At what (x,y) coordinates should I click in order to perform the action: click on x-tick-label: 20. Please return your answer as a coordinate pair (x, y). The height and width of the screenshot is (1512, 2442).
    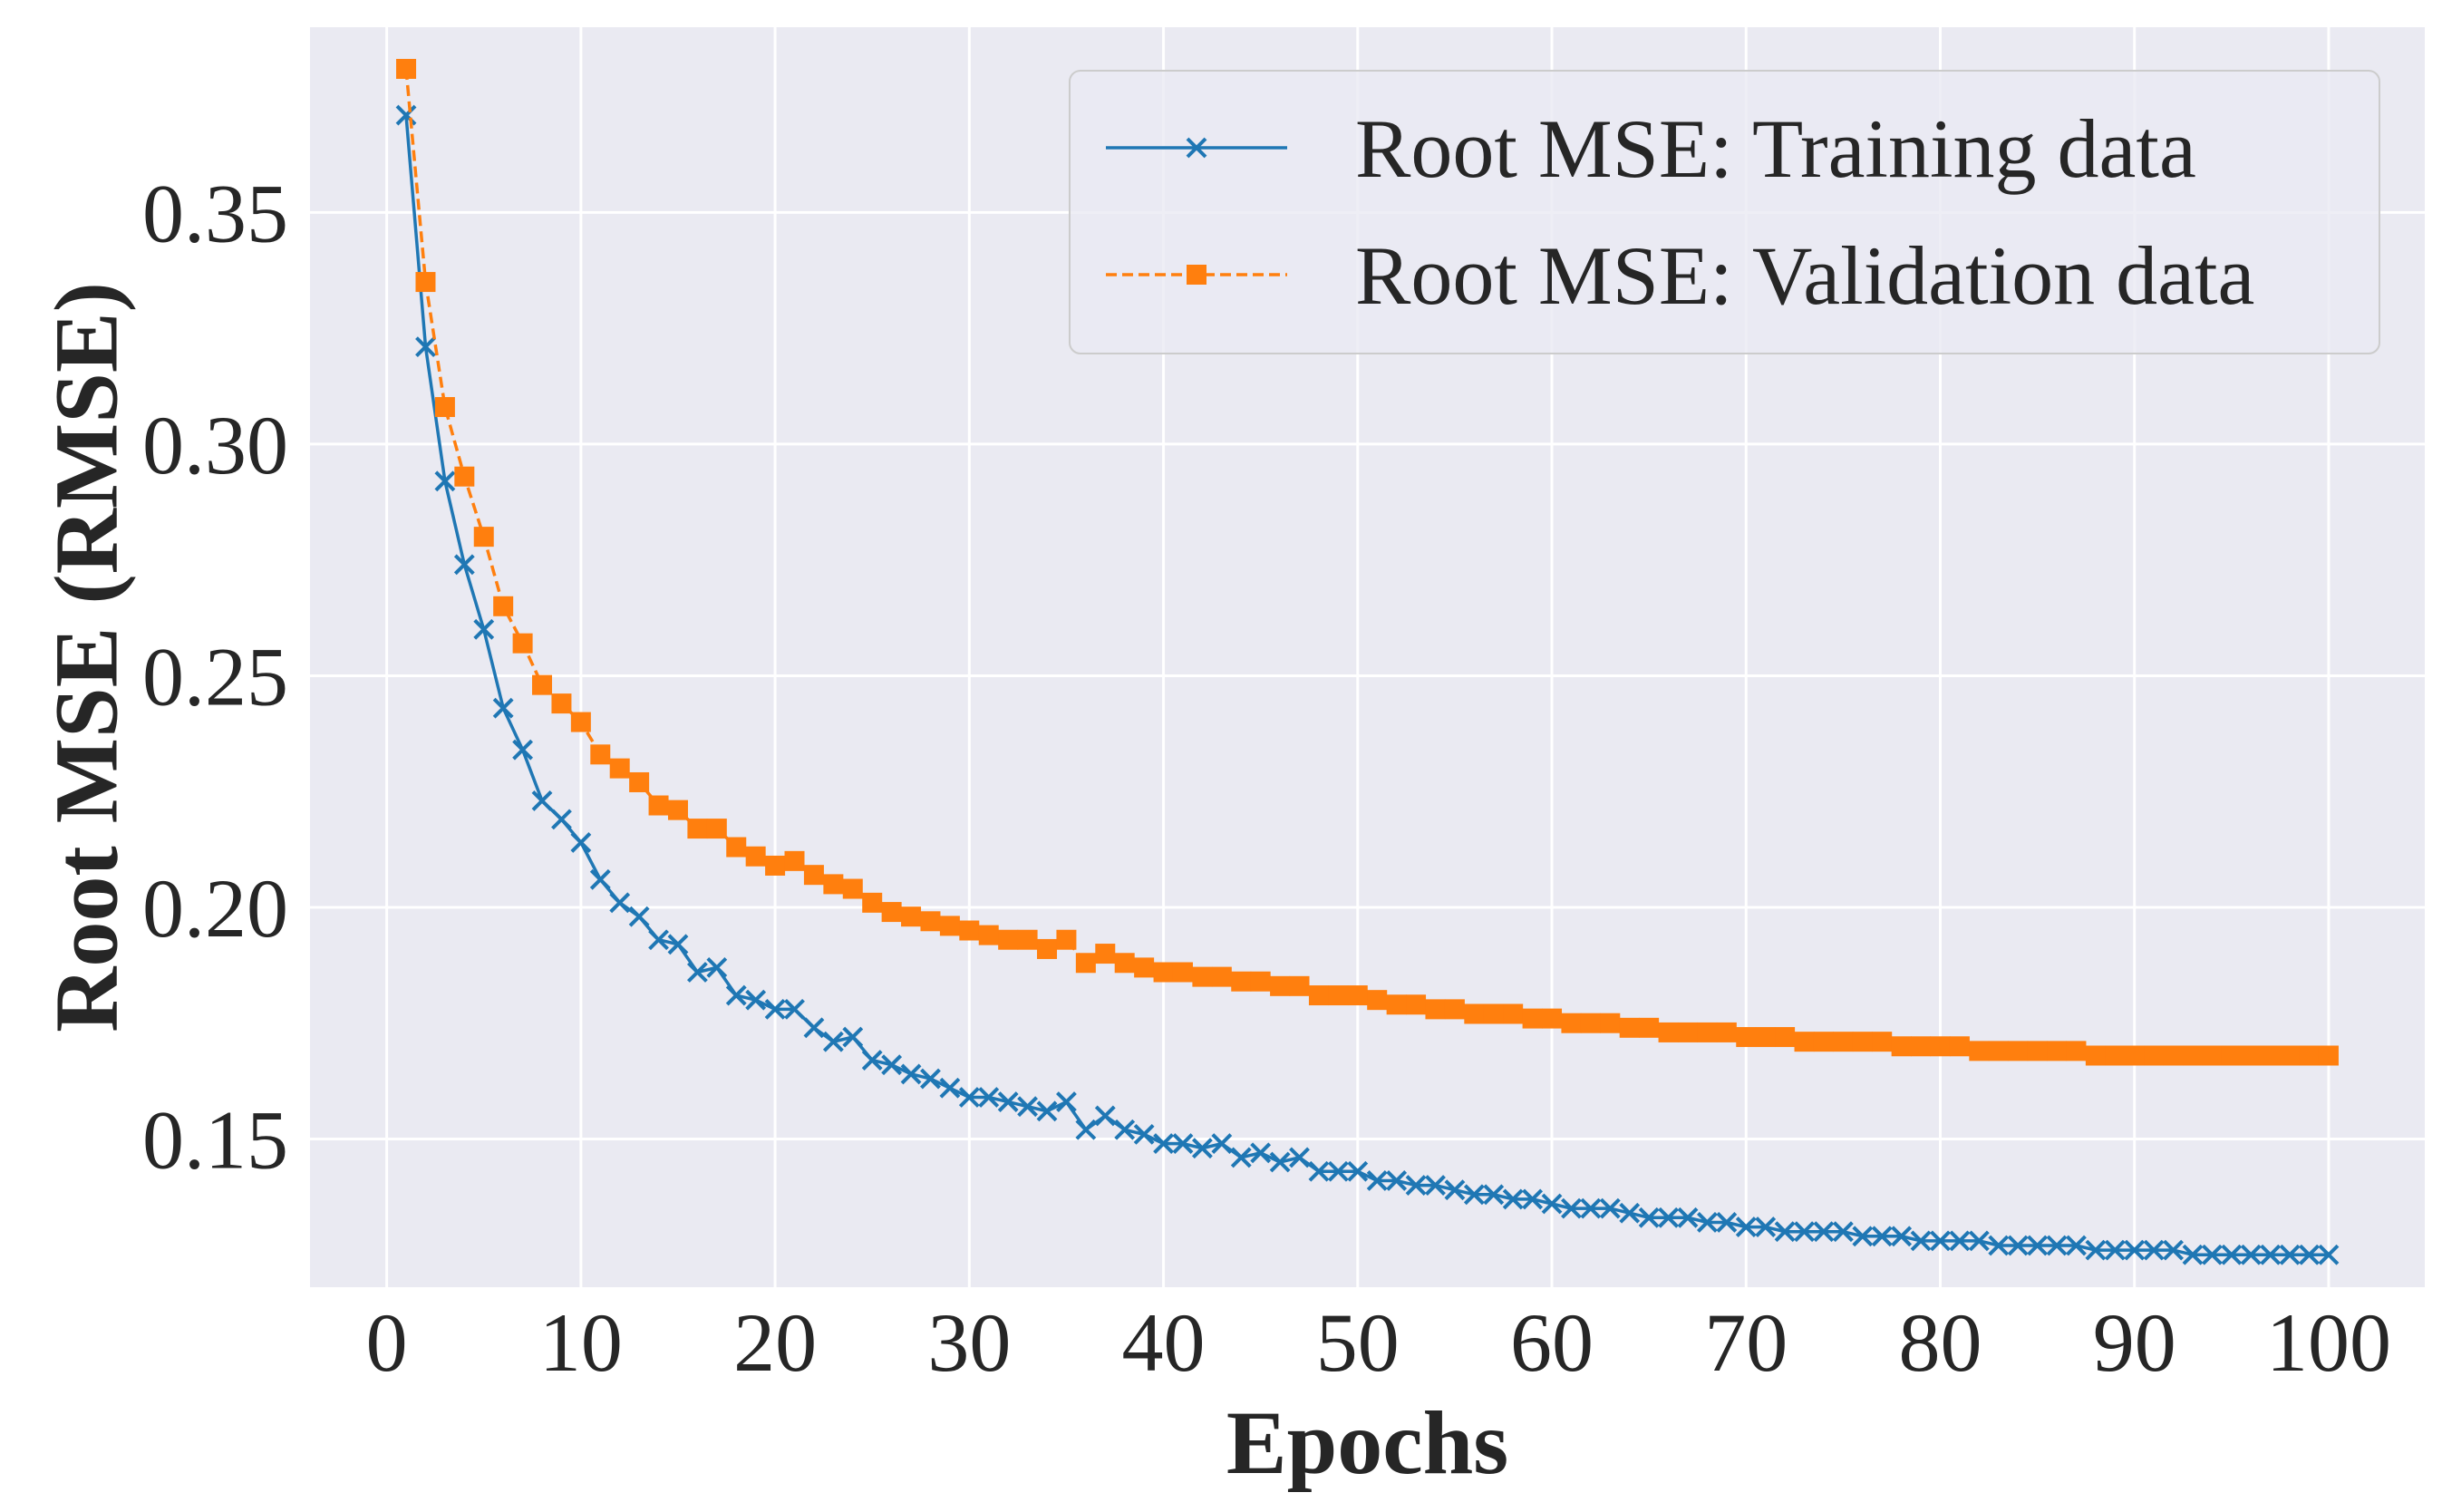
    Looking at the image, I should click on (775, 1342).